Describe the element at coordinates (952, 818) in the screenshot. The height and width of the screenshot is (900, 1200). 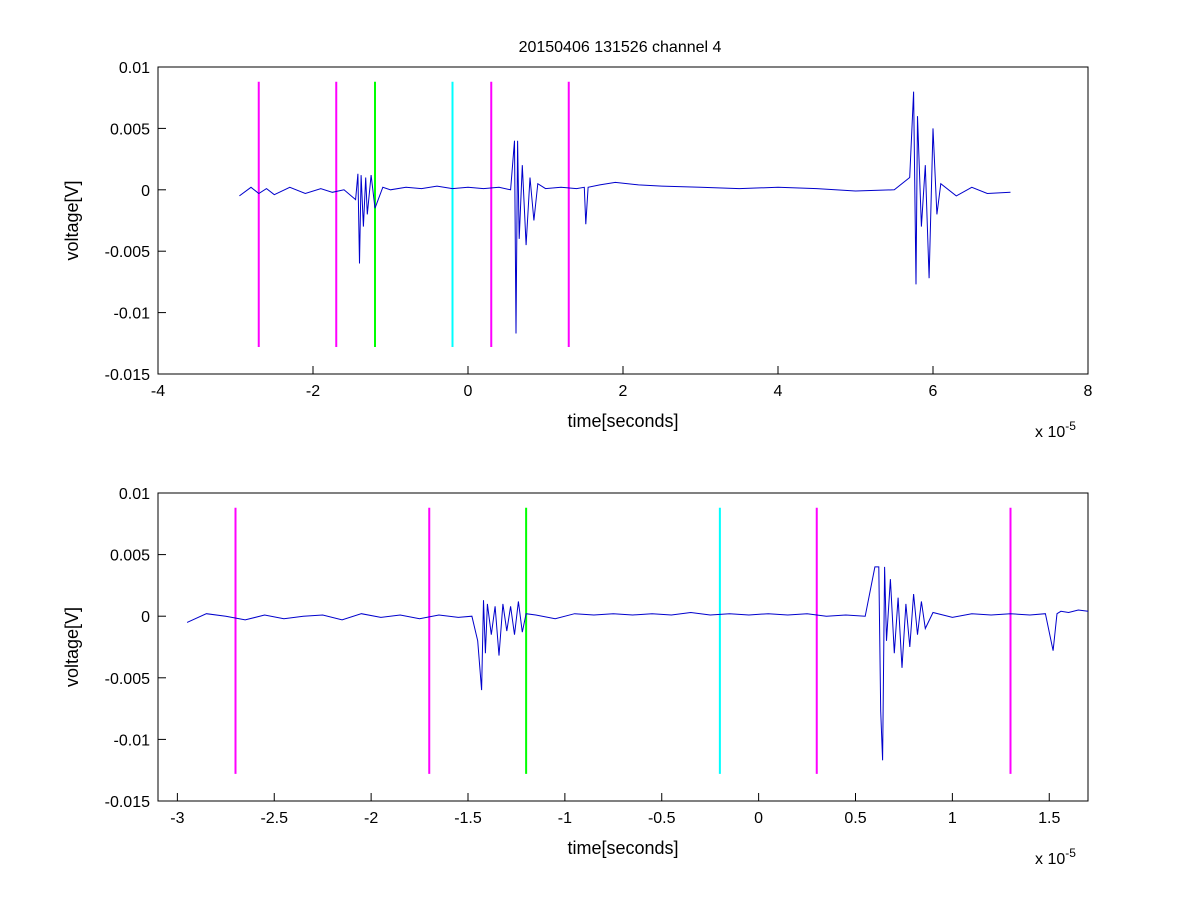
I see `x-tick-label: 1` at that location.